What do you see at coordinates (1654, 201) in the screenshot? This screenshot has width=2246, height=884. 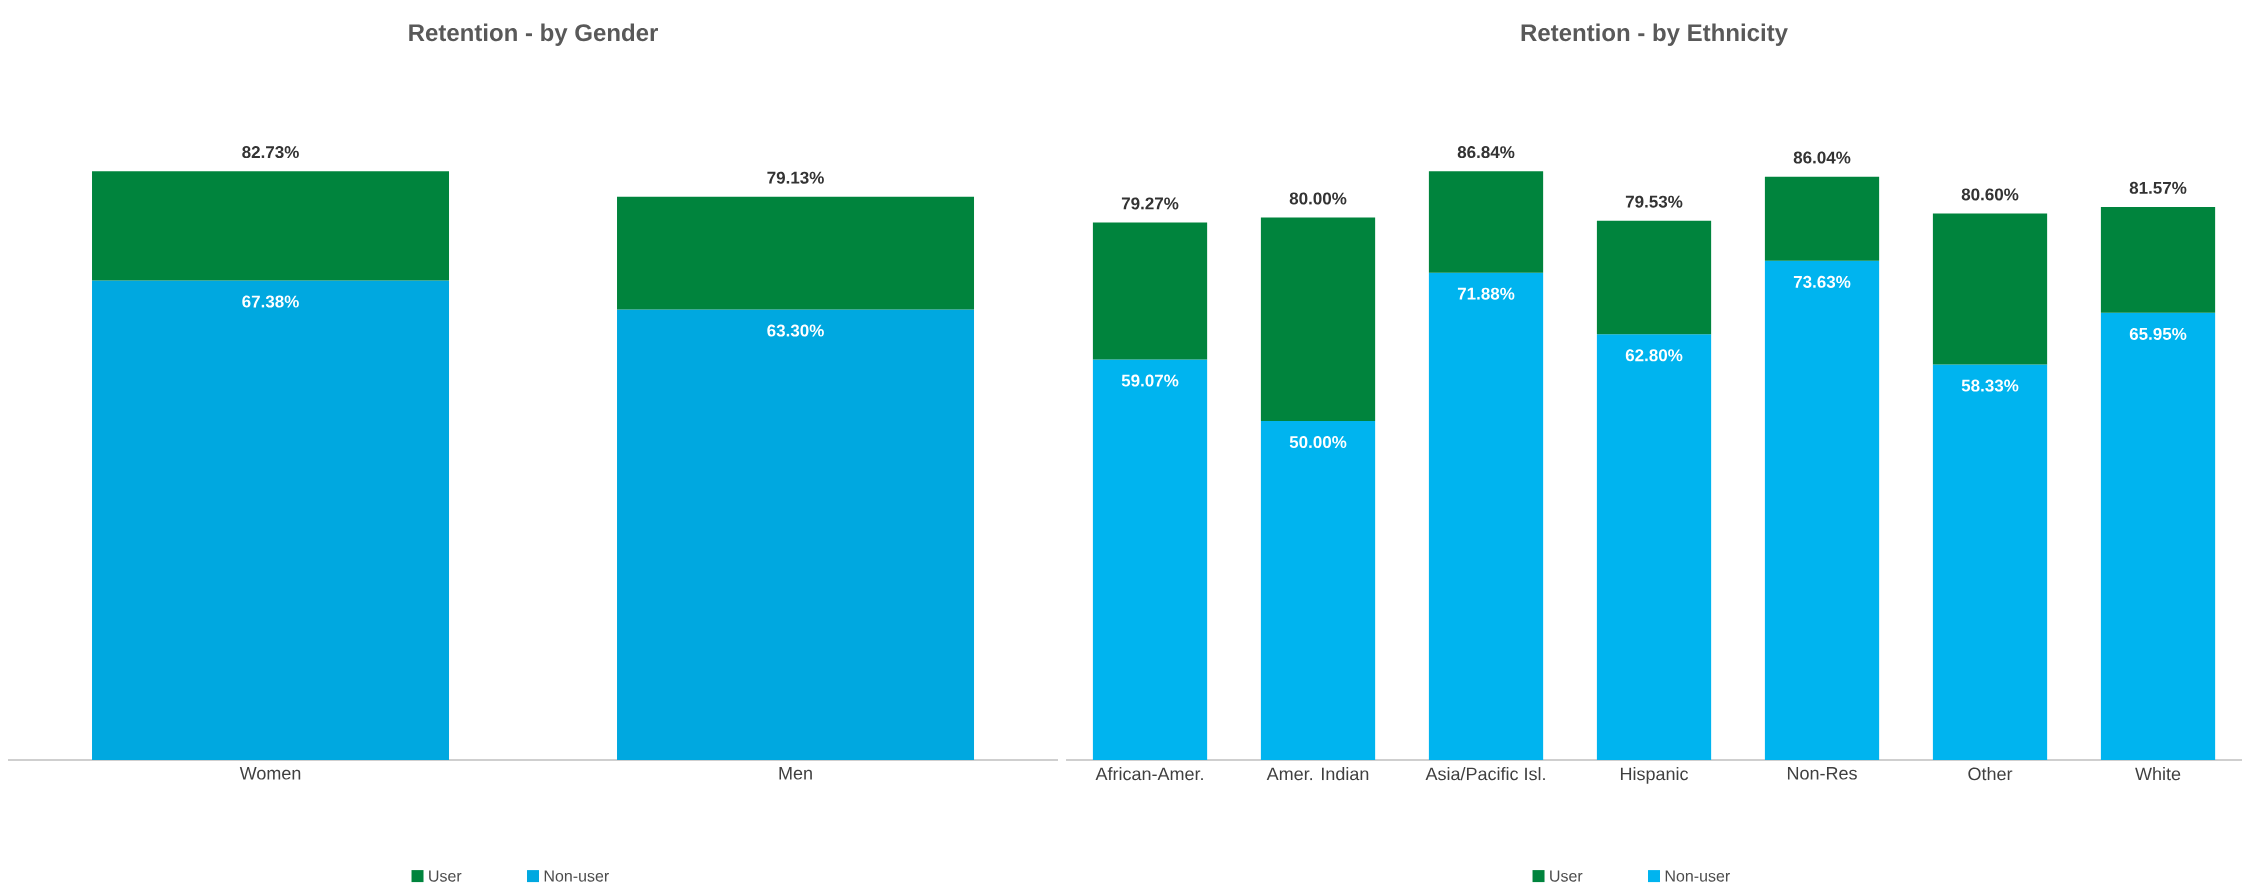 I see `total-label: 79.53%` at bounding box center [1654, 201].